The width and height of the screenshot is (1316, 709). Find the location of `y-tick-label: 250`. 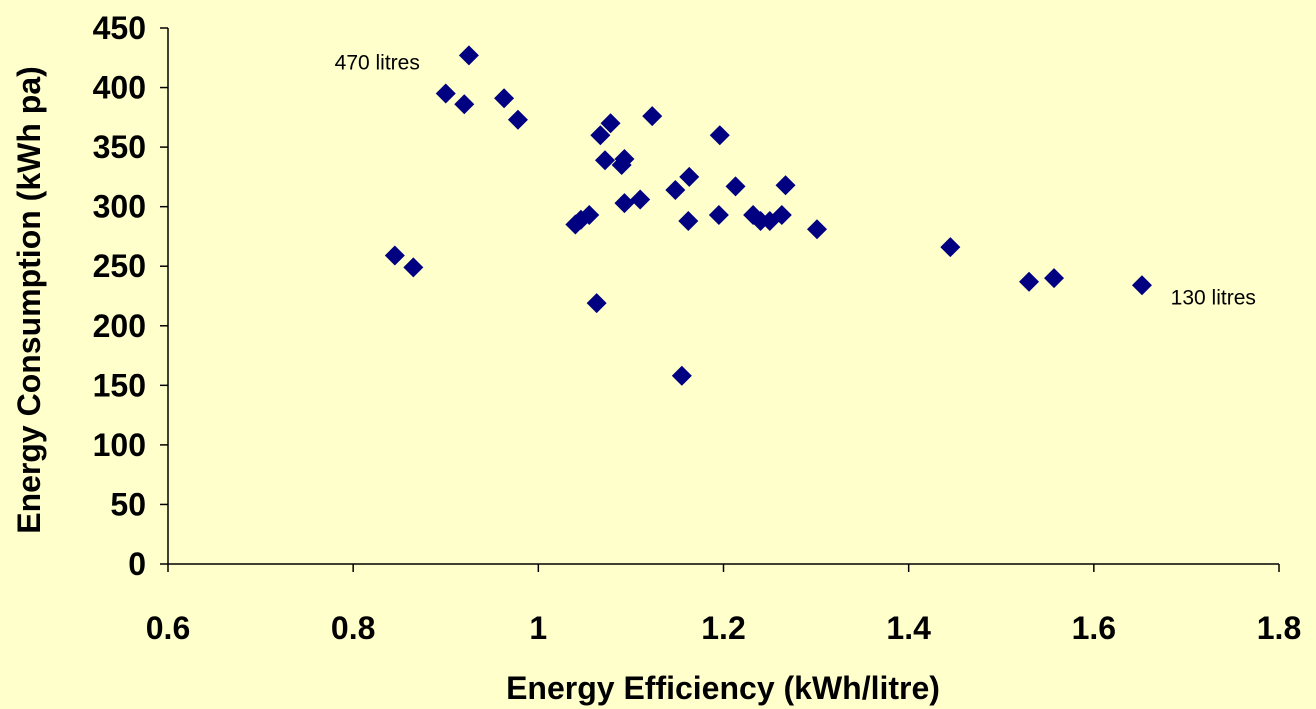

y-tick-label: 250 is located at coordinates (119, 266).